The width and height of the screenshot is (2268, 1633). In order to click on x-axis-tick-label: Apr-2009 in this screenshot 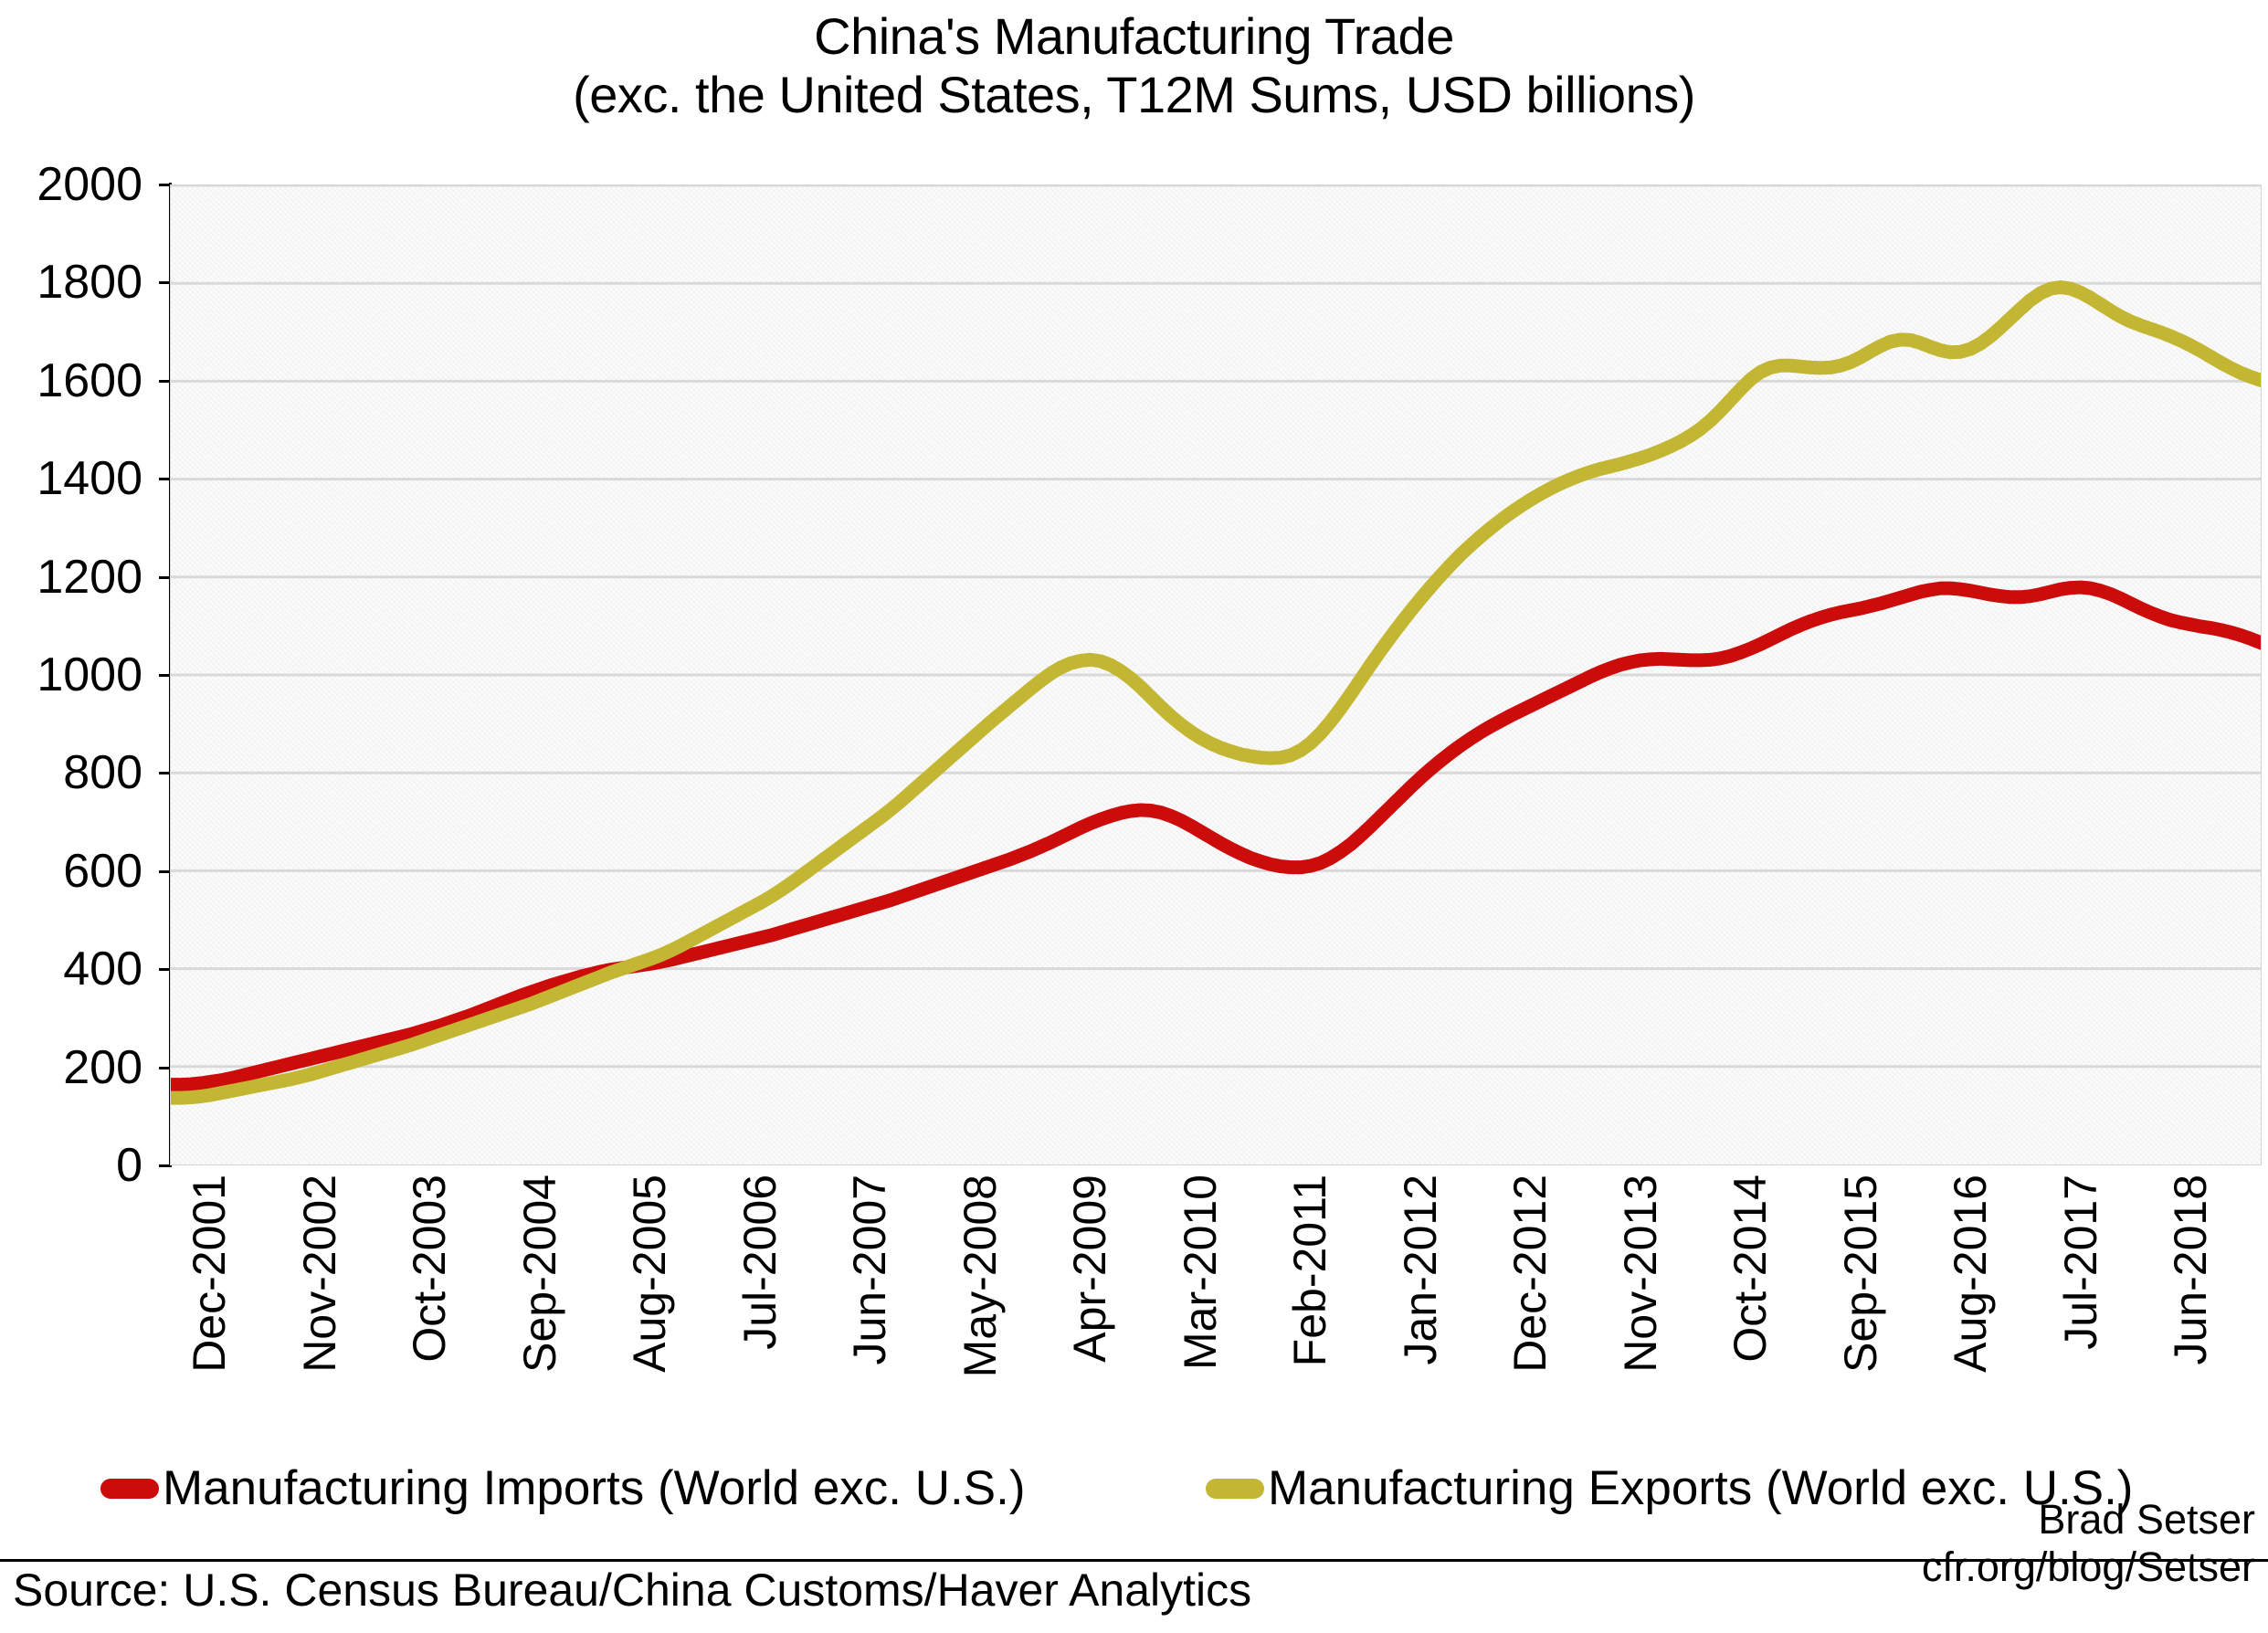, I will do `click(1090, 1269)`.